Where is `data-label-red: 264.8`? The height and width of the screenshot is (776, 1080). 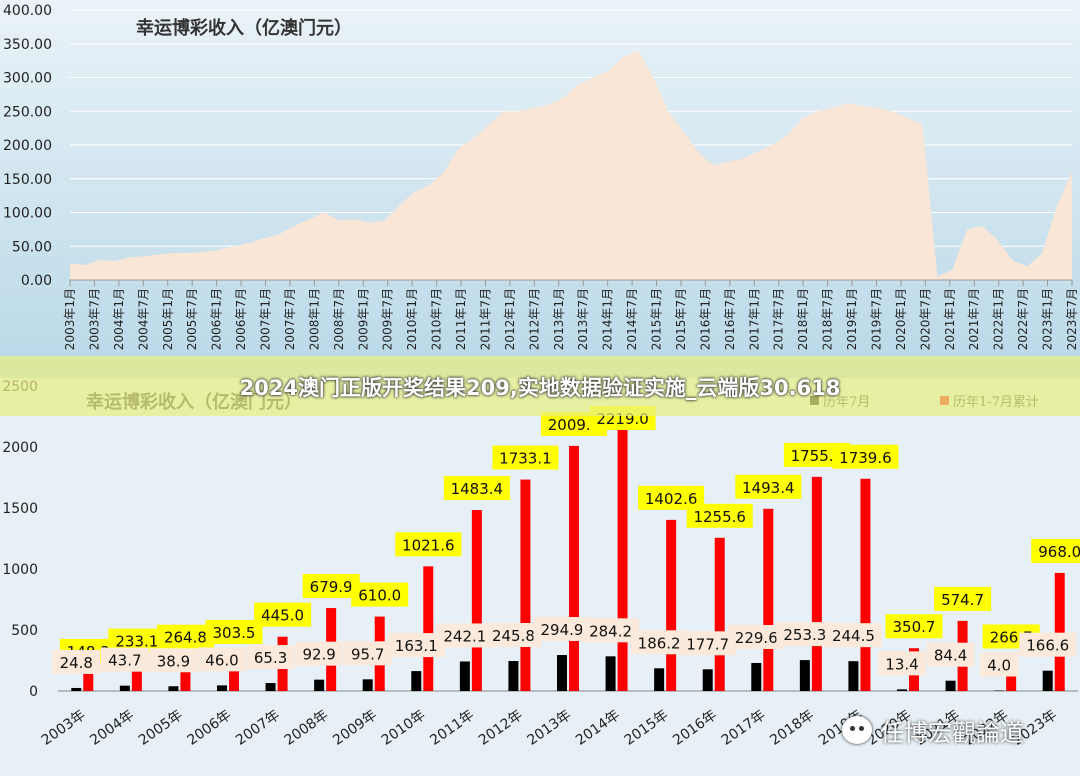
data-label-red: 264.8 is located at coordinates (185, 638).